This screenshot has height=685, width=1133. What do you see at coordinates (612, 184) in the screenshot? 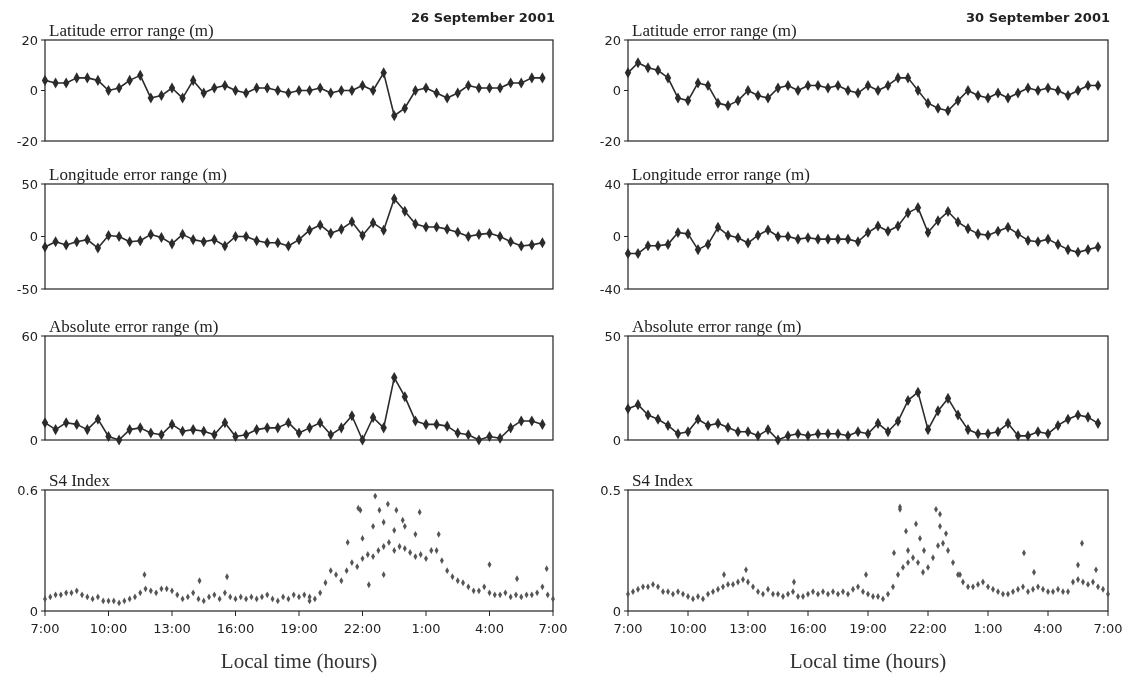
I see `y-tick-label: 40` at bounding box center [612, 184].